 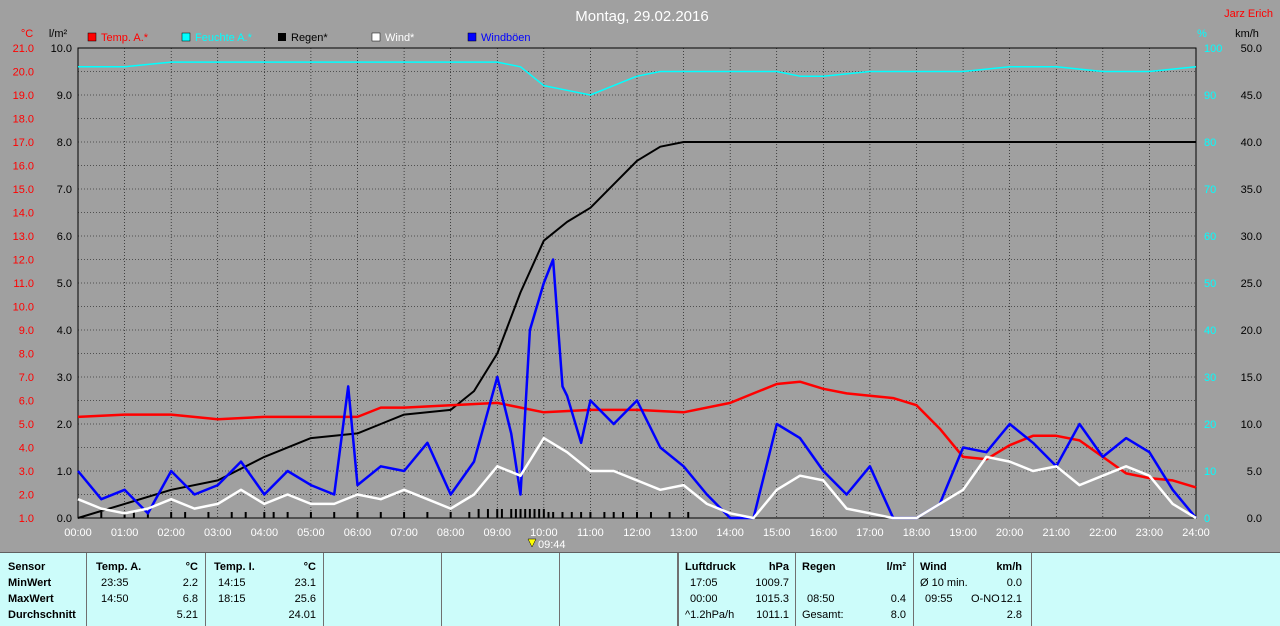 What do you see at coordinates (309, 567) in the screenshot?
I see `temp-i-unit: °C` at bounding box center [309, 567].